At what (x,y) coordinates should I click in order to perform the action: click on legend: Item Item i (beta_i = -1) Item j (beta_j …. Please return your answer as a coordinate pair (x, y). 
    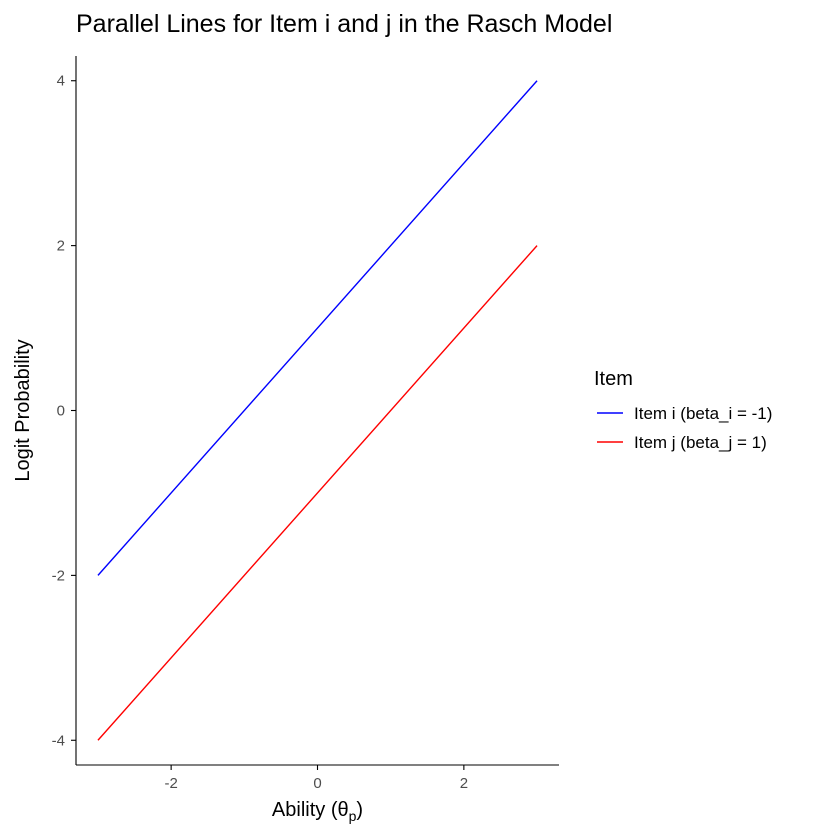
    Looking at the image, I should click on (683, 410).